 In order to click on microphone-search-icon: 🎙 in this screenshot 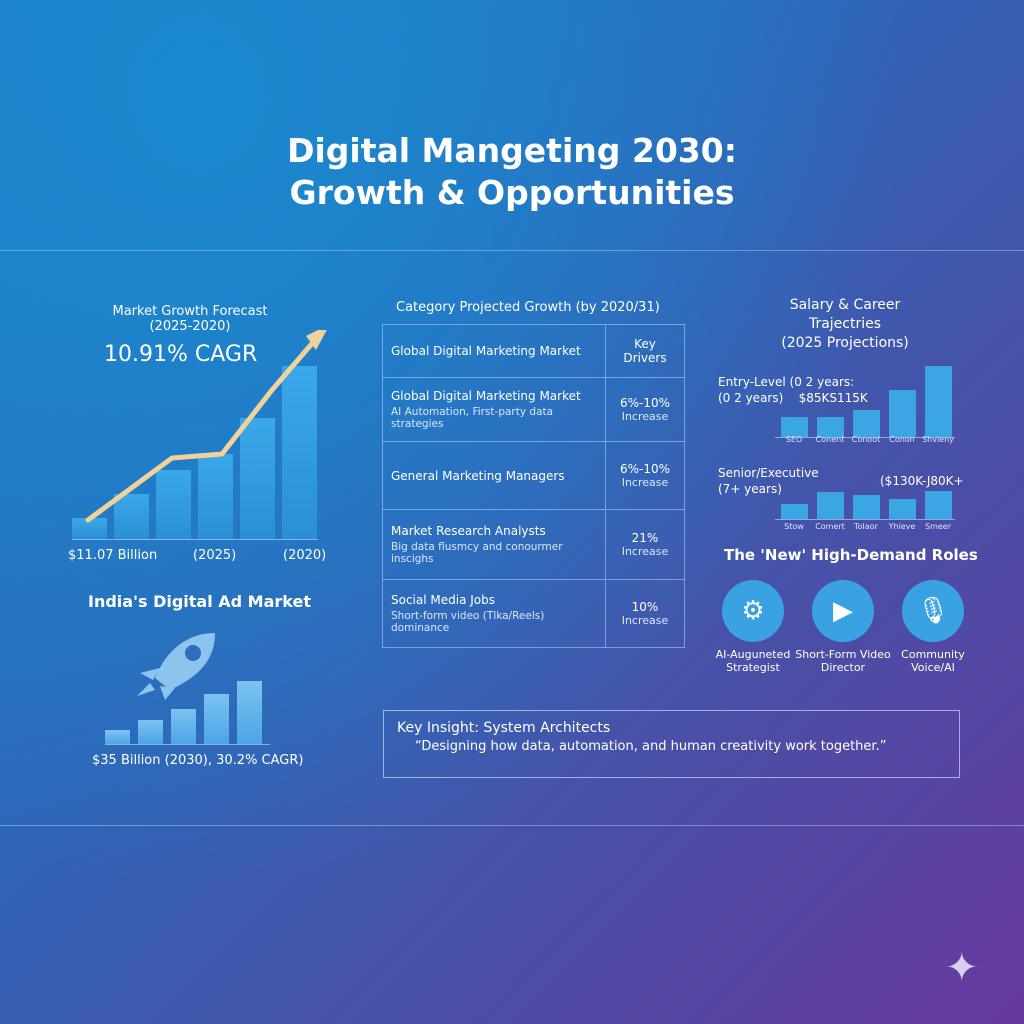, I will do `click(933, 611)`.